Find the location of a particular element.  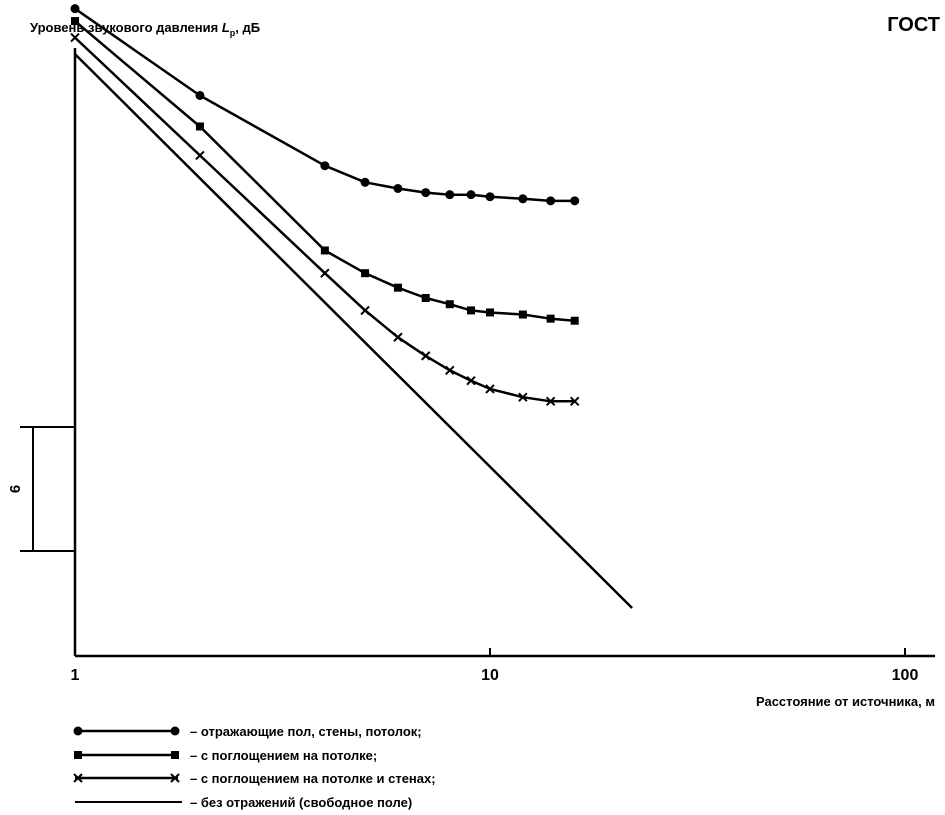

doc-label: ГОСТ is located at coordinates (913, 25).